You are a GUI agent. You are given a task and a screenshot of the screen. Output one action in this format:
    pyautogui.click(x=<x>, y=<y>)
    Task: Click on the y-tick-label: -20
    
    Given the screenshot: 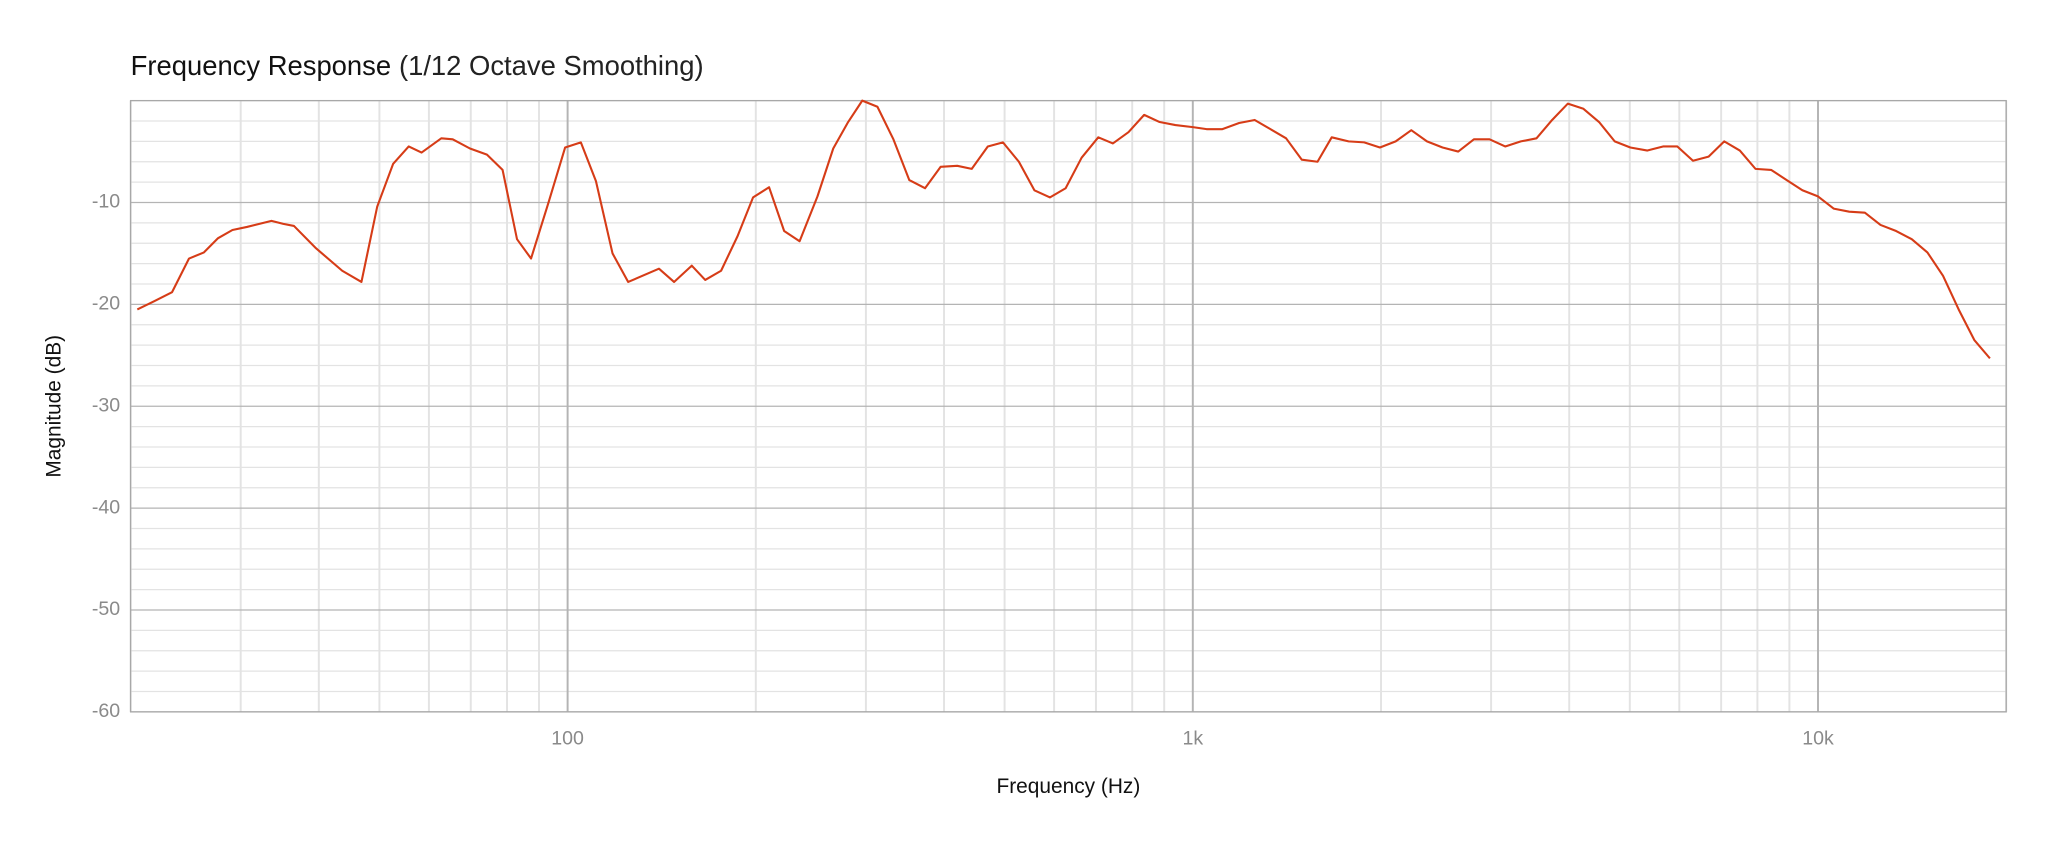 What is the action you would take?
    pyautogui.click(x=106, y=304)
    